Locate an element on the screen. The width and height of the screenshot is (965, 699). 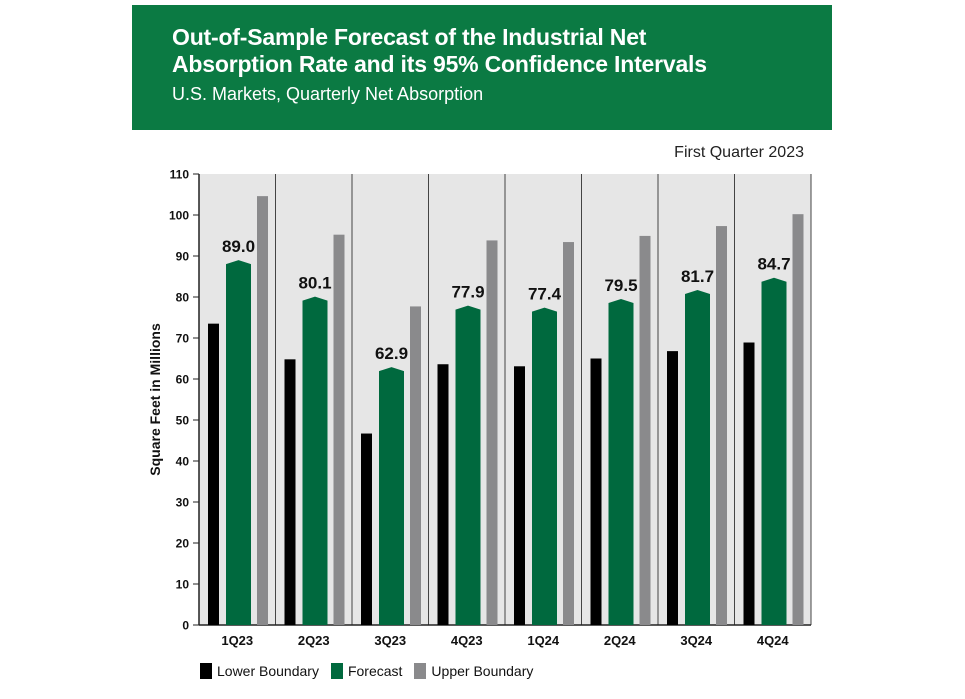
data-label: 80.1 is located at coordinates (314, 283).